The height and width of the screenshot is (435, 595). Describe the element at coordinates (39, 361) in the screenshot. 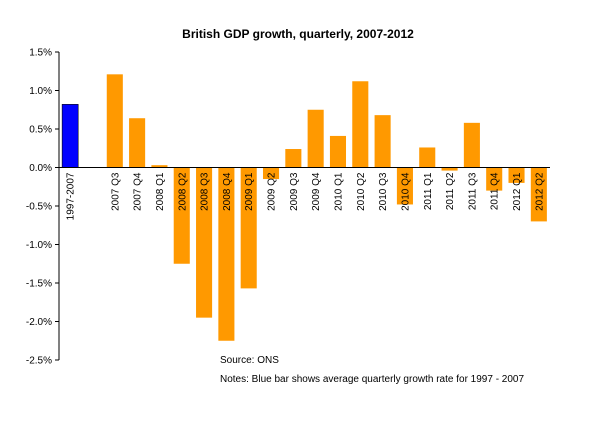

I see `y-tick-label: -2.5%` at that location.